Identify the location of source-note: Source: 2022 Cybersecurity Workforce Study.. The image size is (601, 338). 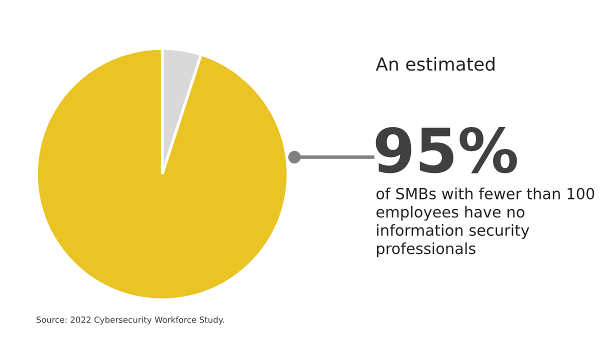
(130, 320).